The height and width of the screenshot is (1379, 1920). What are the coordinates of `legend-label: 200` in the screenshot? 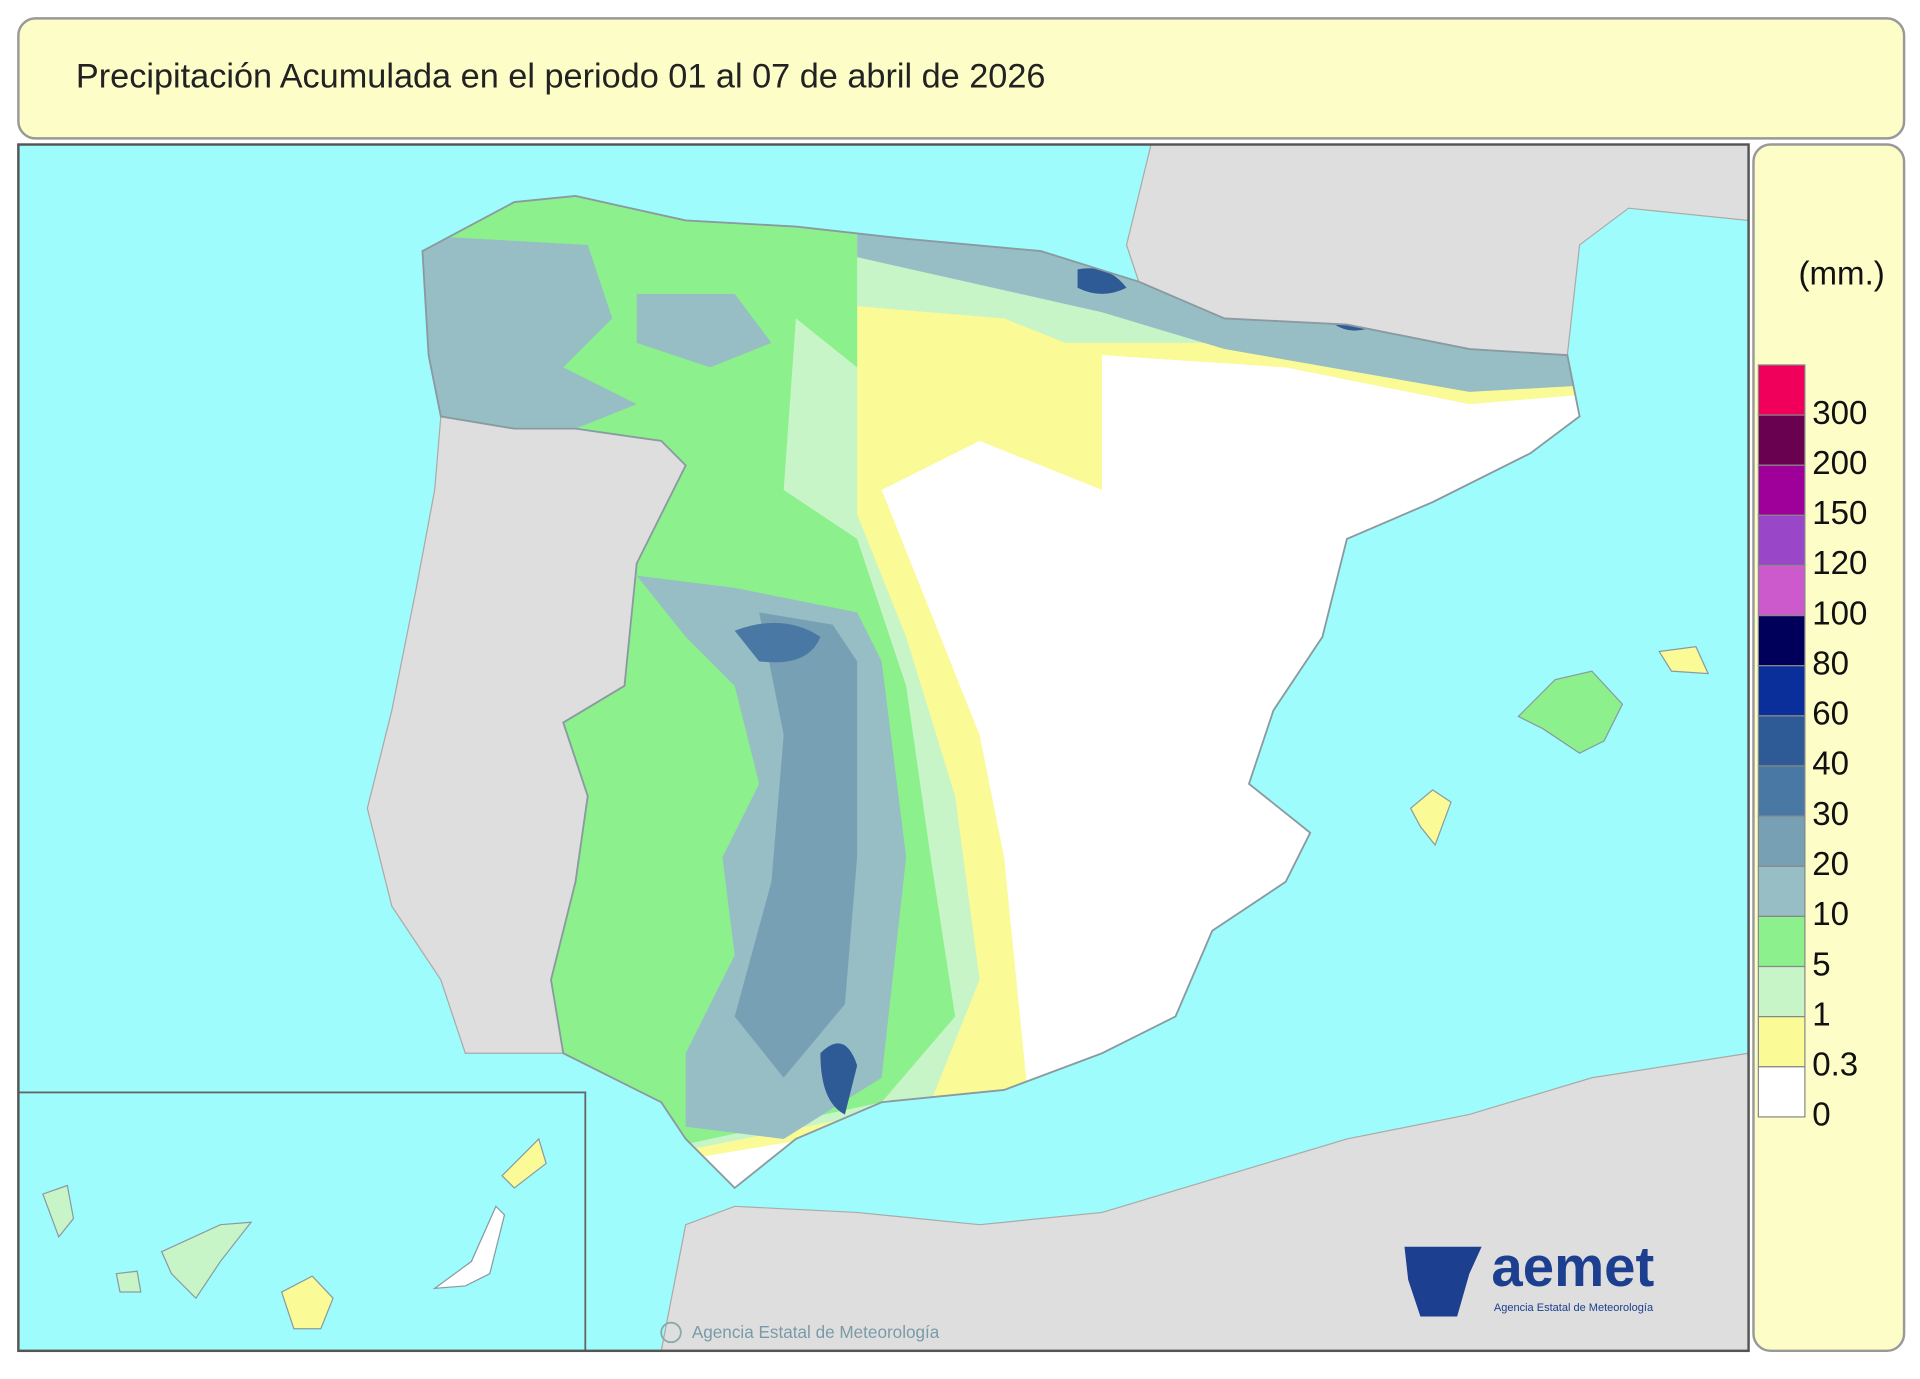 It's located at (1839, 463).